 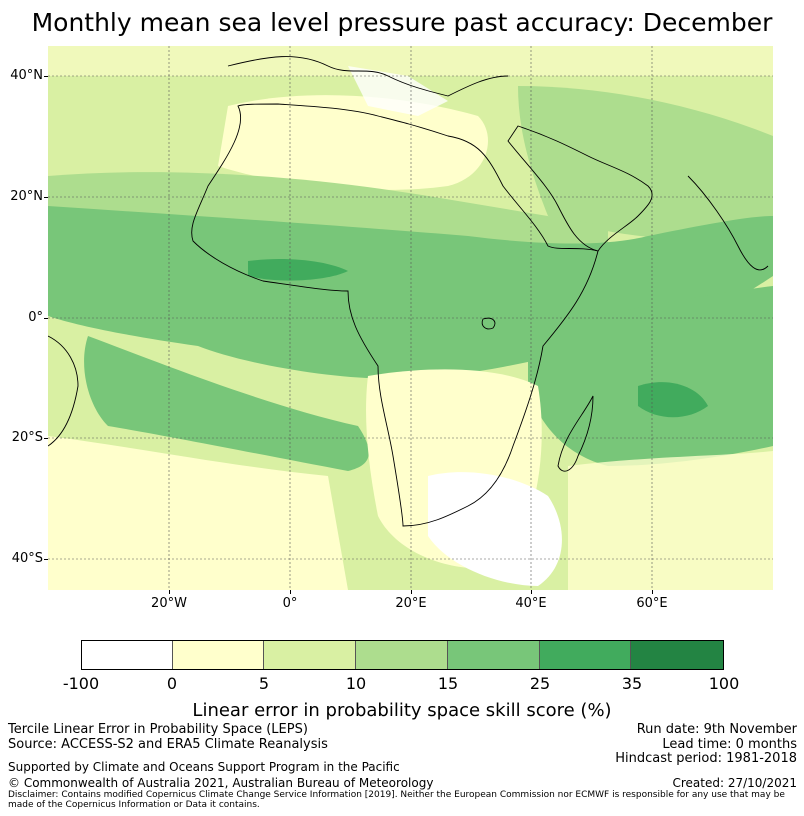 What do you see at coordinates (411, 603) in the screenshot?
I see `lon-label-20e: 20°E` at bounding box center [411, 603].